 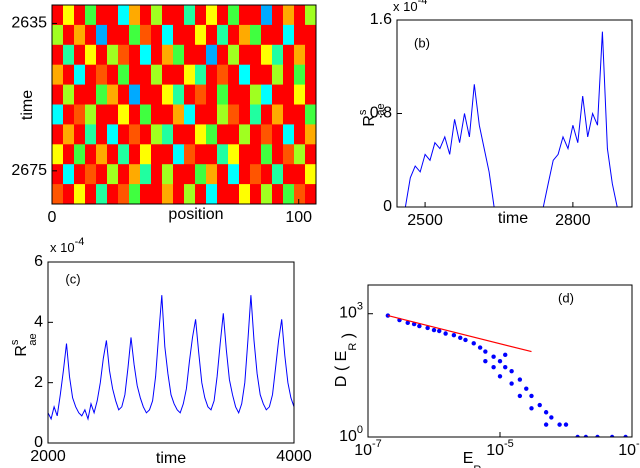 What do you see at coordinates (468, 458) in the screenshot?
I see `label-part: E` at bounding box center [468, 458].